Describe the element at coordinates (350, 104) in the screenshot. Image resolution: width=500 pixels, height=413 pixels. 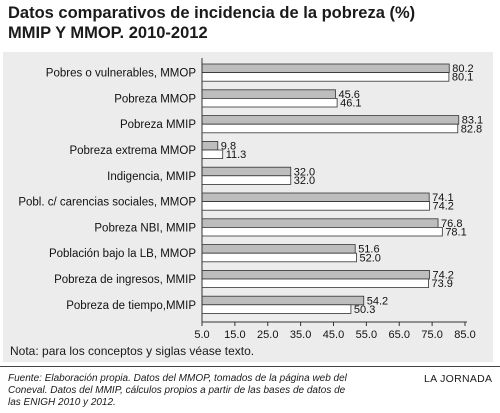
I see `data-label: 46.1` at that location.